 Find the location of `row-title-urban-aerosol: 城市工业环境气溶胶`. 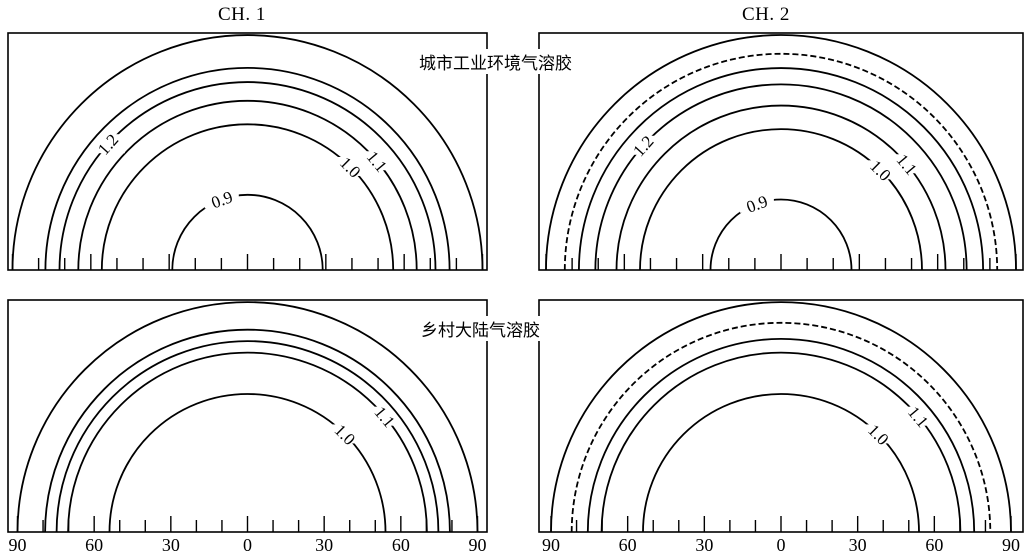

row-title-urban-aerosol: 城市工业环境气溶胶 is located at coordinates (495, 61).